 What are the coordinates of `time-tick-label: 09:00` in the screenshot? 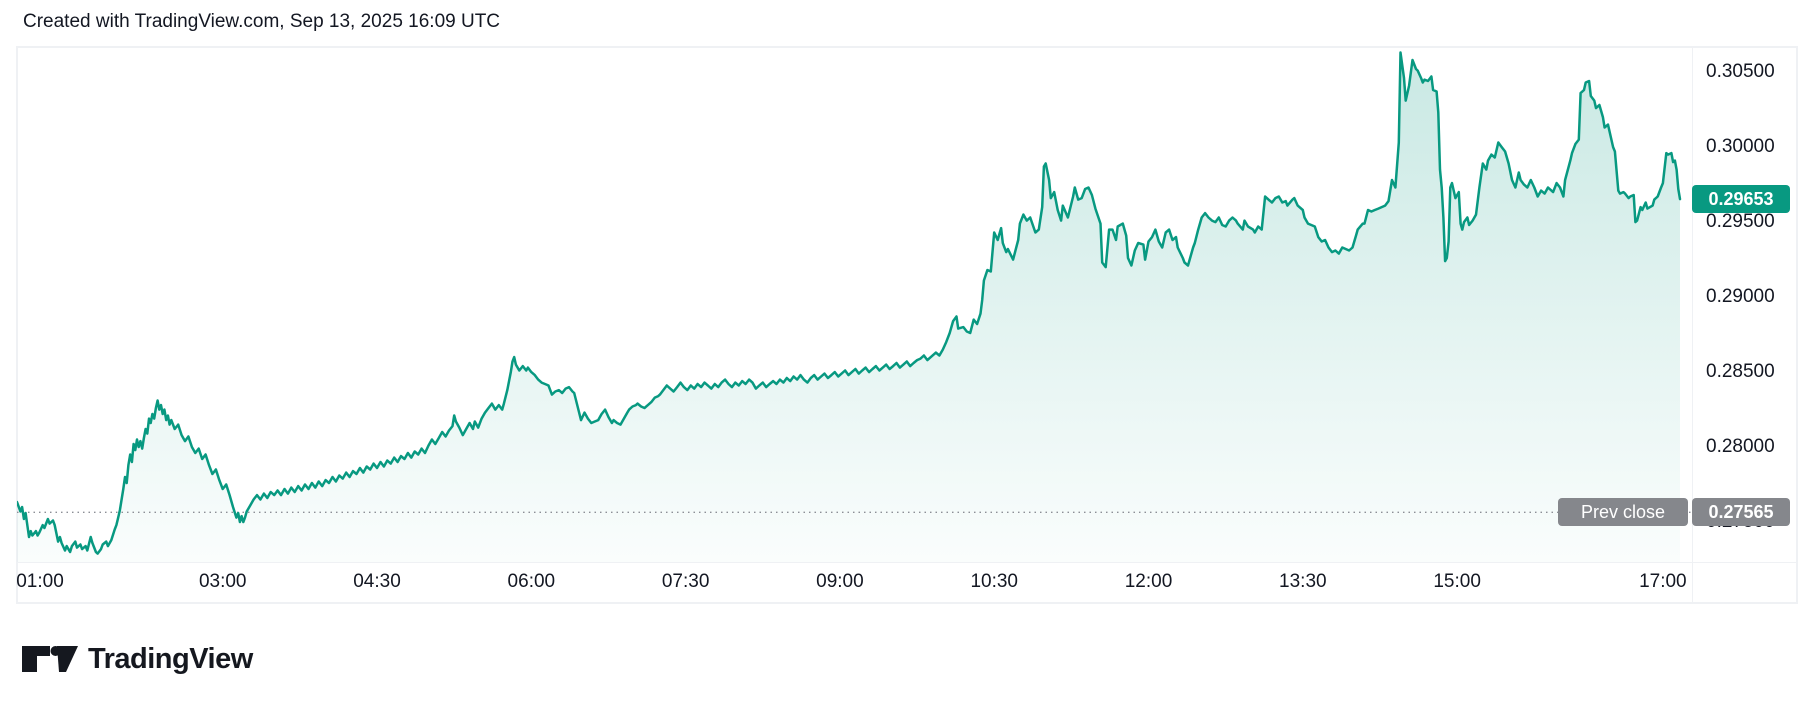 It's located at (840, 581).